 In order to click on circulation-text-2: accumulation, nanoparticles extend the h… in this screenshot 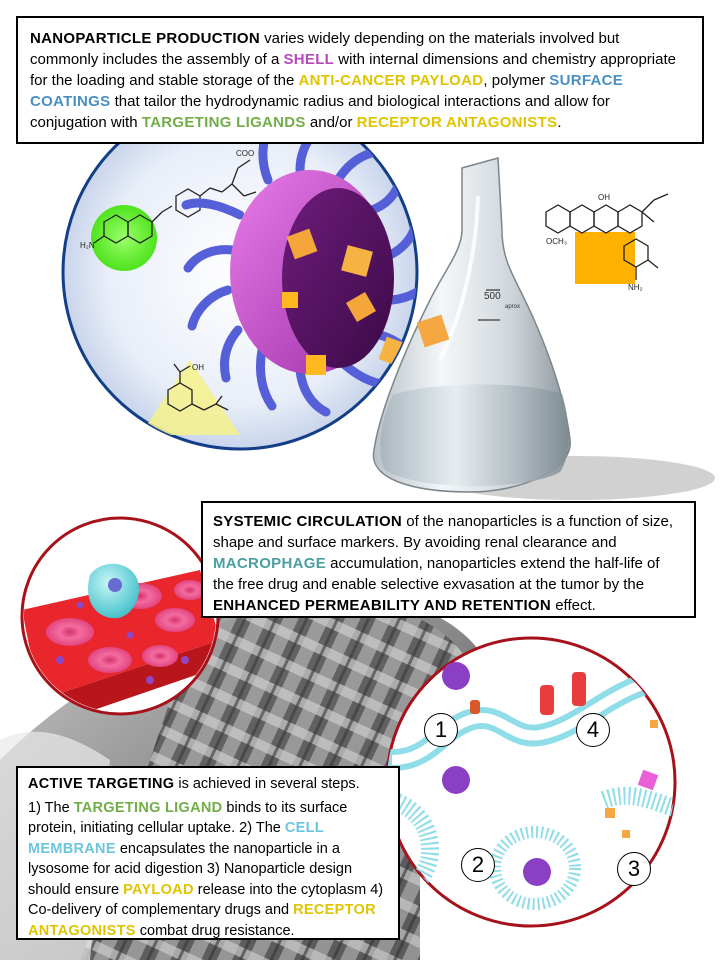, I will do `click(436, 574)`.